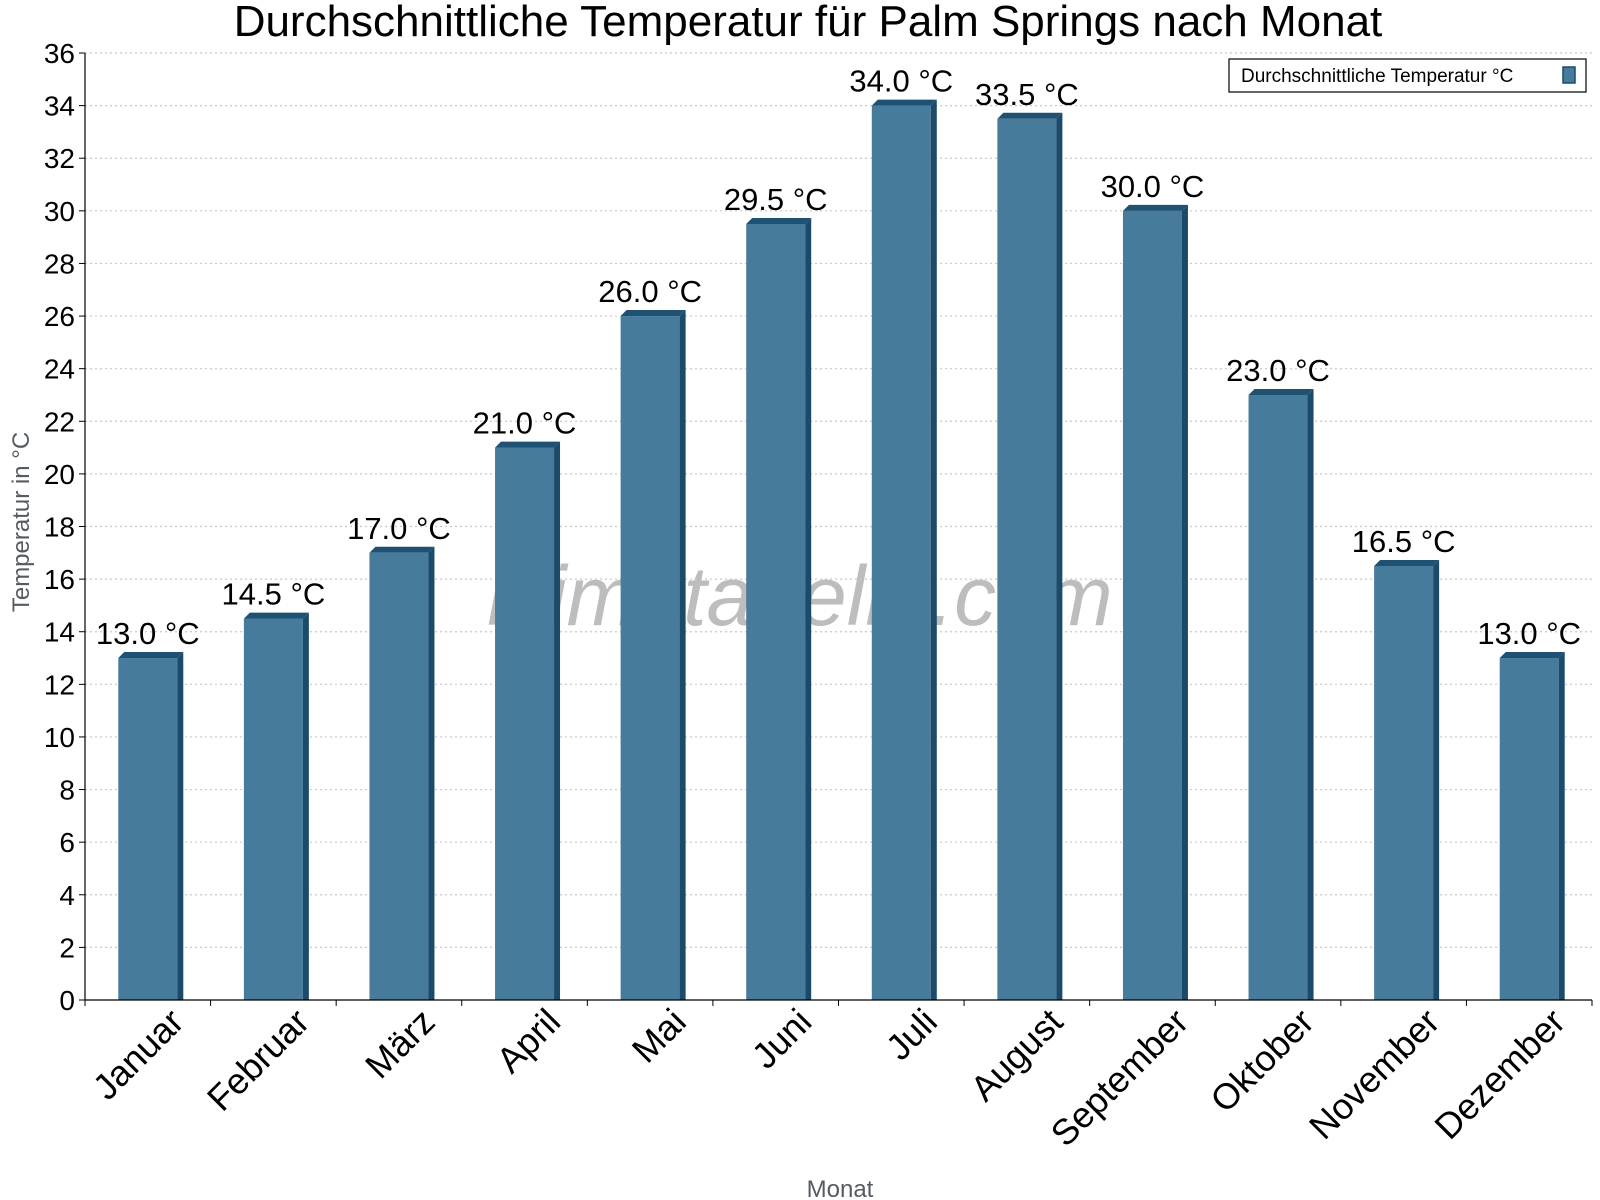 The image size is (1600, 1200). I want to click on y-tick-label: 34, so click(59, 106).